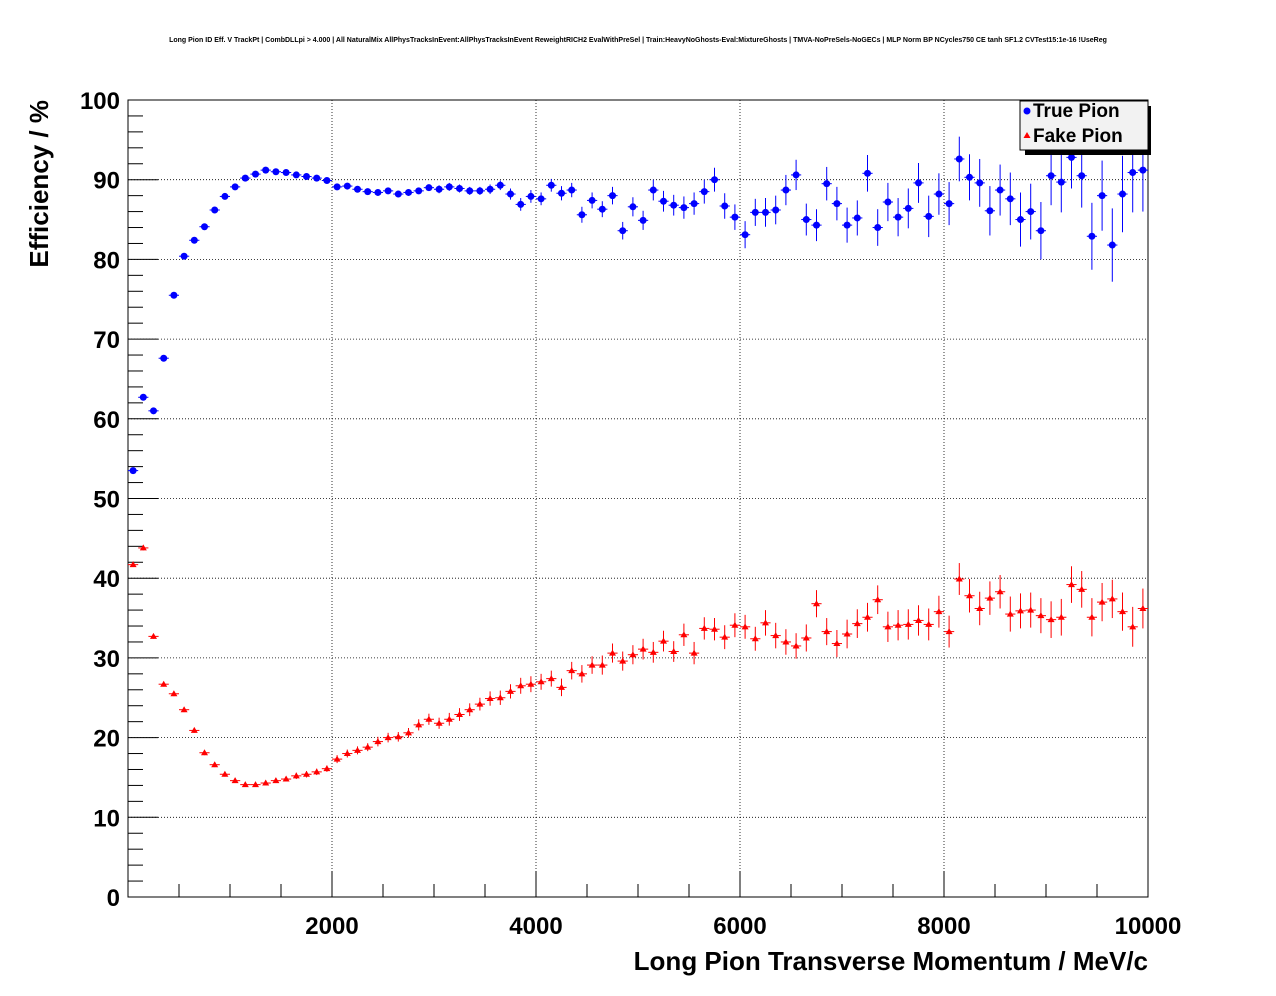  I want to click on y-tick-label: 100, so click(100, 101).